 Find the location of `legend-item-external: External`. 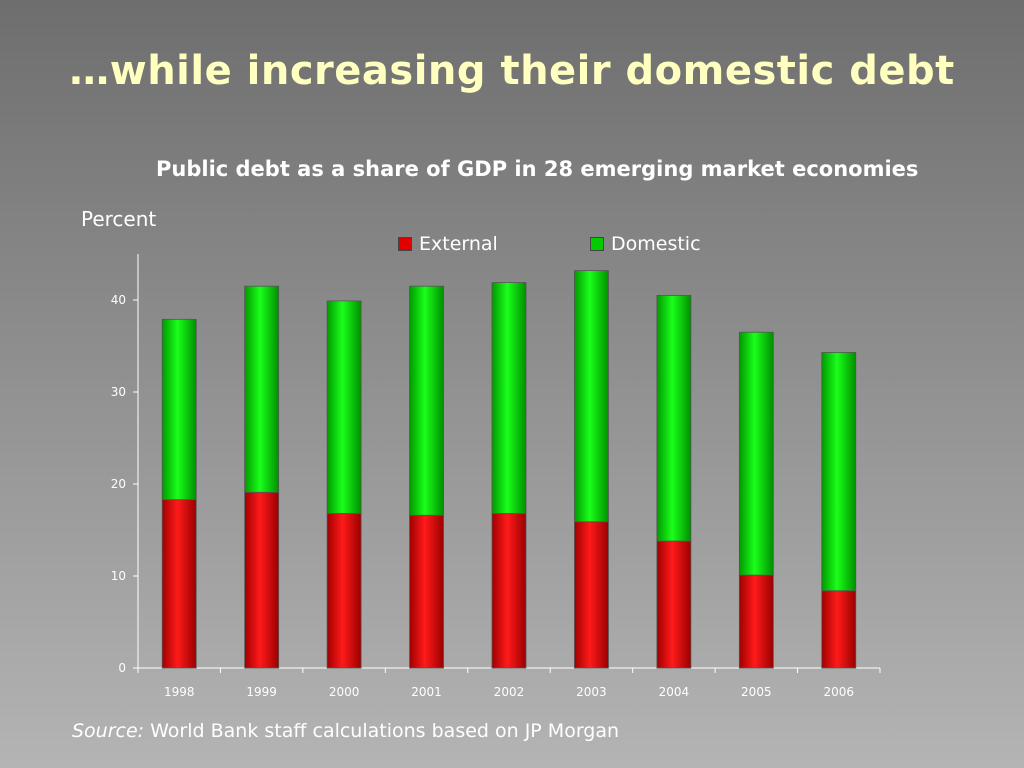

legend-item-external: External is located at coordinates (448, 244).